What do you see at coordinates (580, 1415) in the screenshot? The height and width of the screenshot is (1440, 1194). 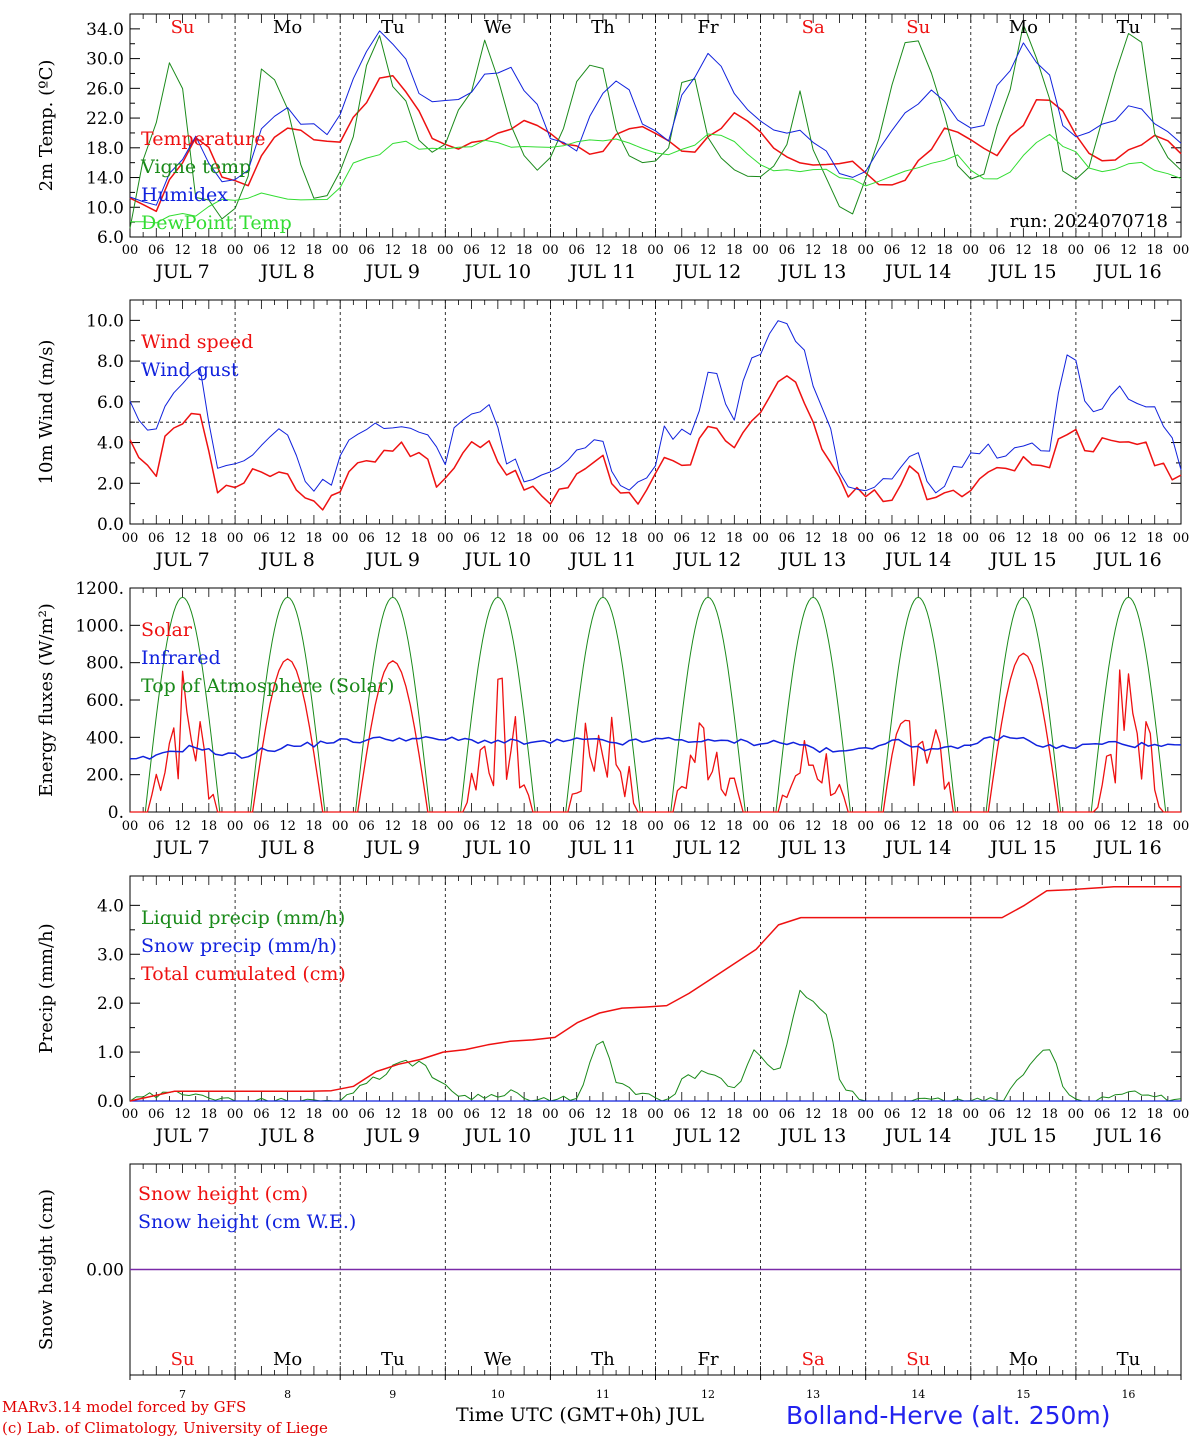 I see `time-axis-label: Time UTC (GMT+0h) JUL` at bounding box center [580, 1415].